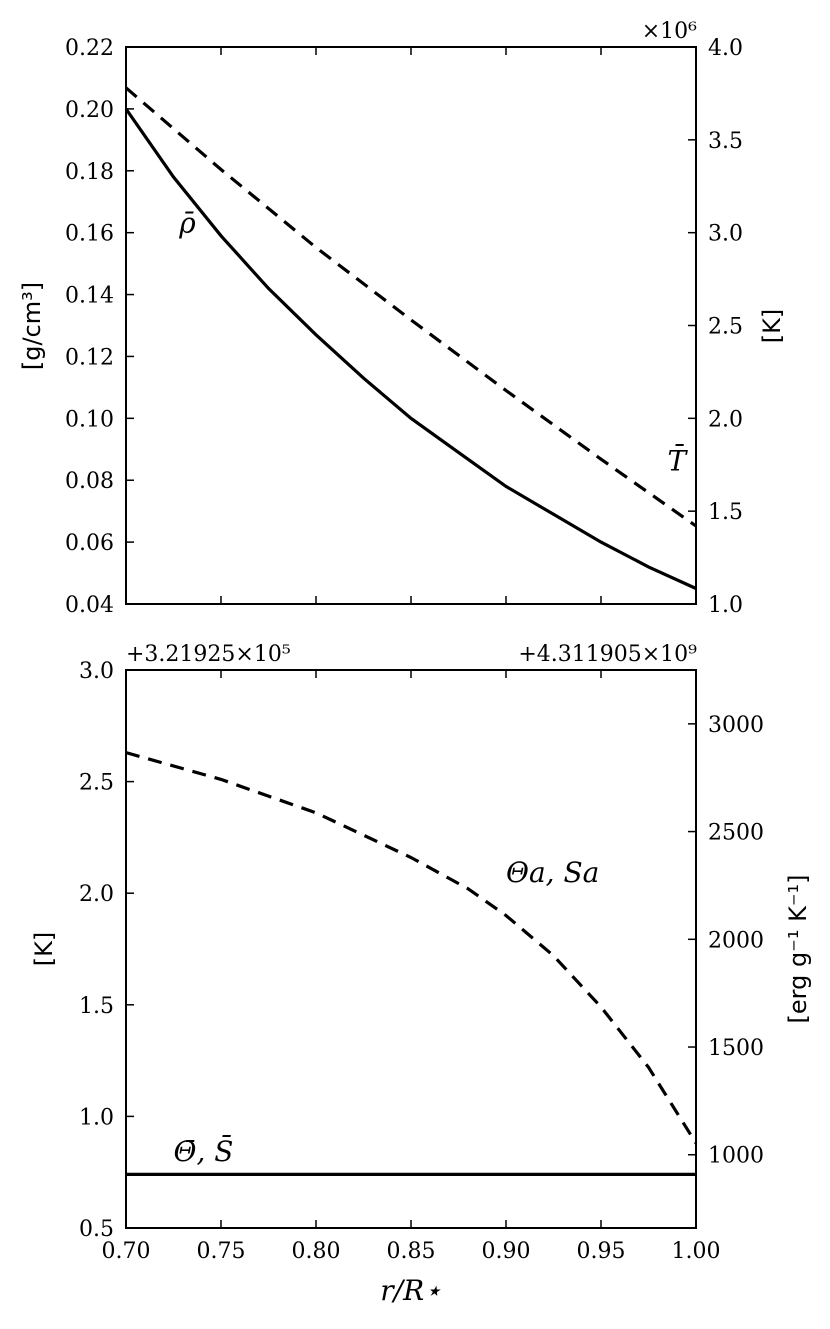  What do you see at coordinates (89, 48) in the screenshot?
I see `y-left-tick-label-0-9: 0.22` at bounding box center [89, 48].